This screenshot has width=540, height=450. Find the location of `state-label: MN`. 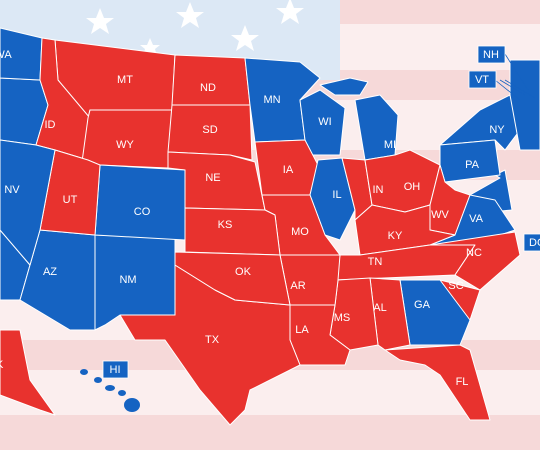

state-label: MN is located at coordinates (271, 100).